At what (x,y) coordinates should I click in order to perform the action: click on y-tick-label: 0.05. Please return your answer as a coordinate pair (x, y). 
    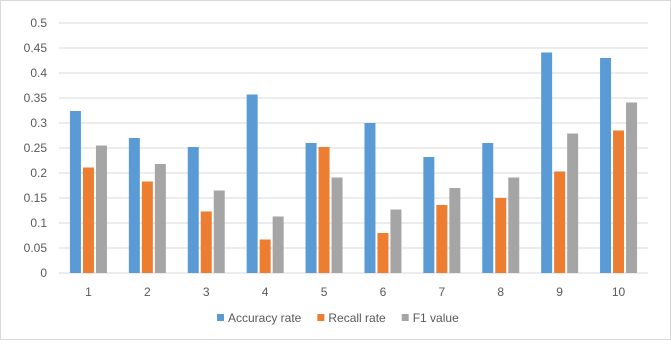
    Looking at the image, I should click on (36, 248).